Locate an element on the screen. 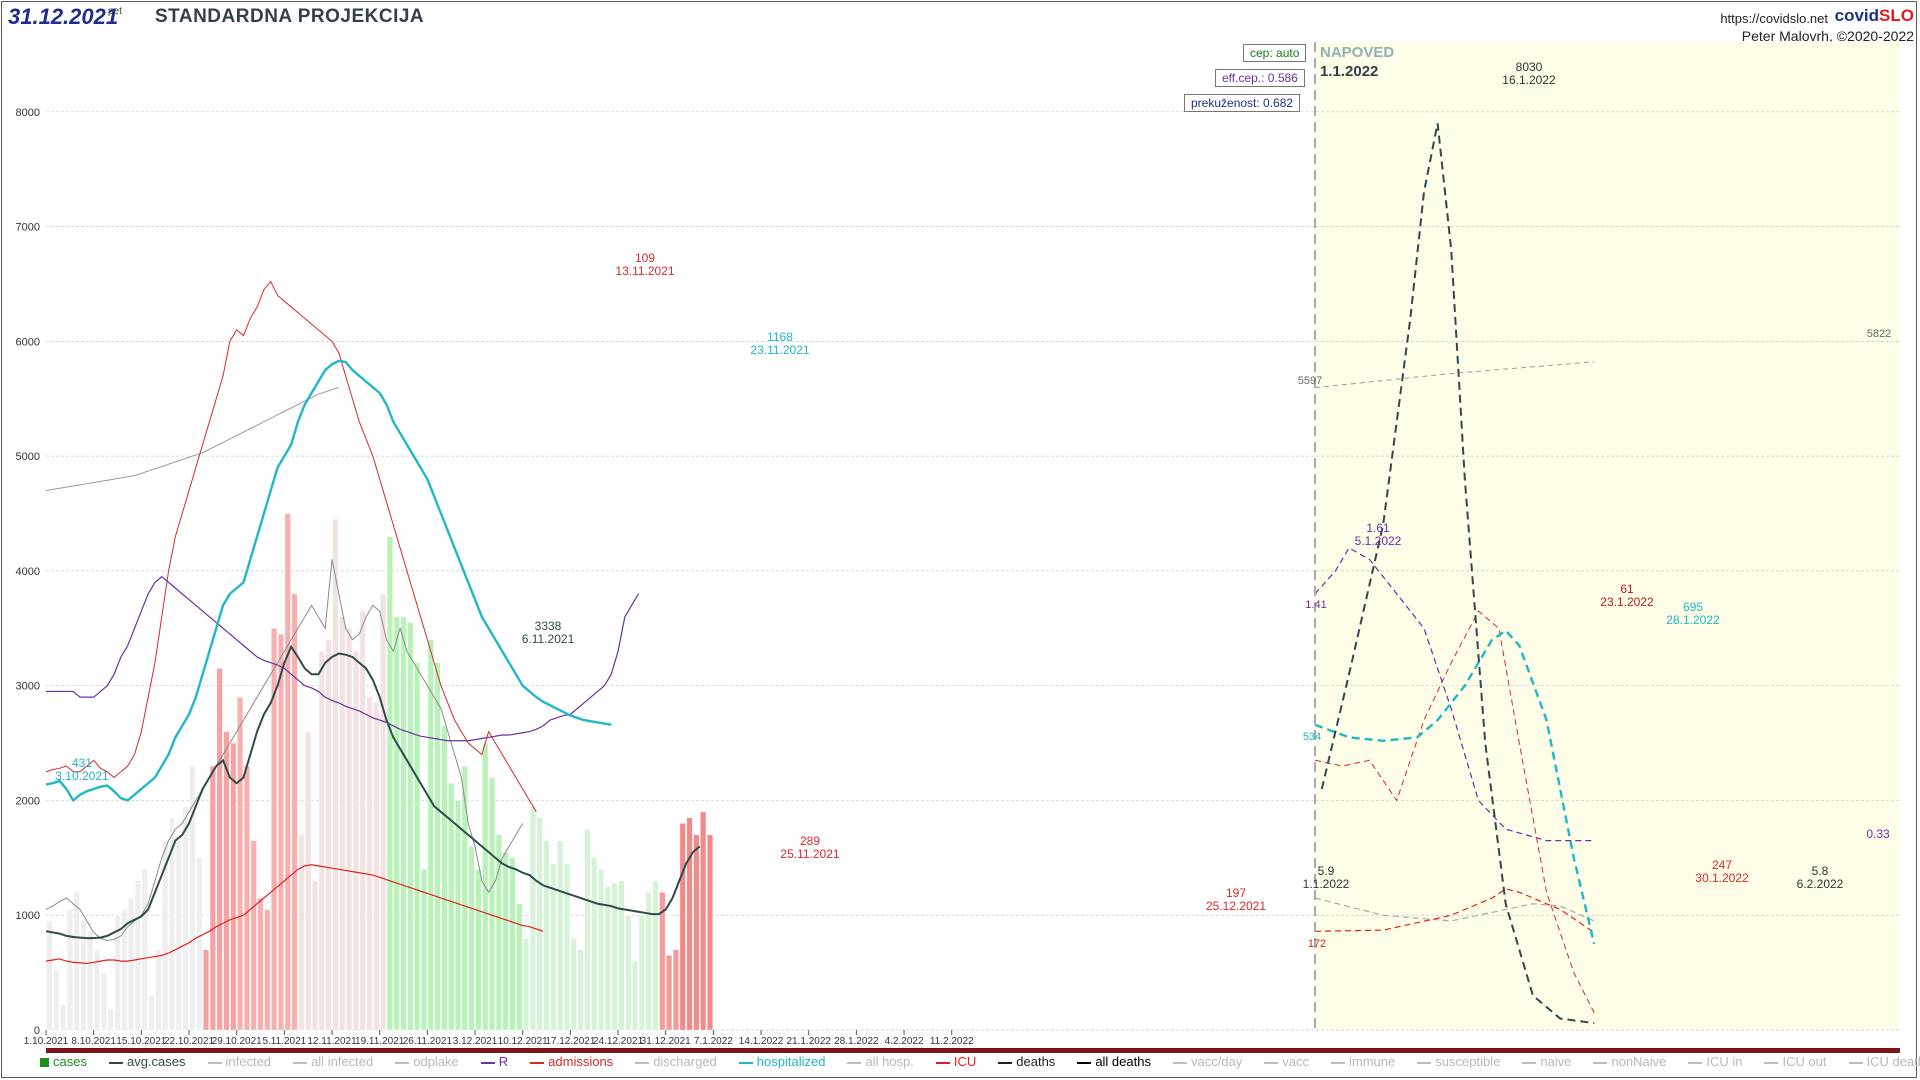 The image size is (1920, 1080). legend-item: nonNaive is located at coordinates (1629, 1061).